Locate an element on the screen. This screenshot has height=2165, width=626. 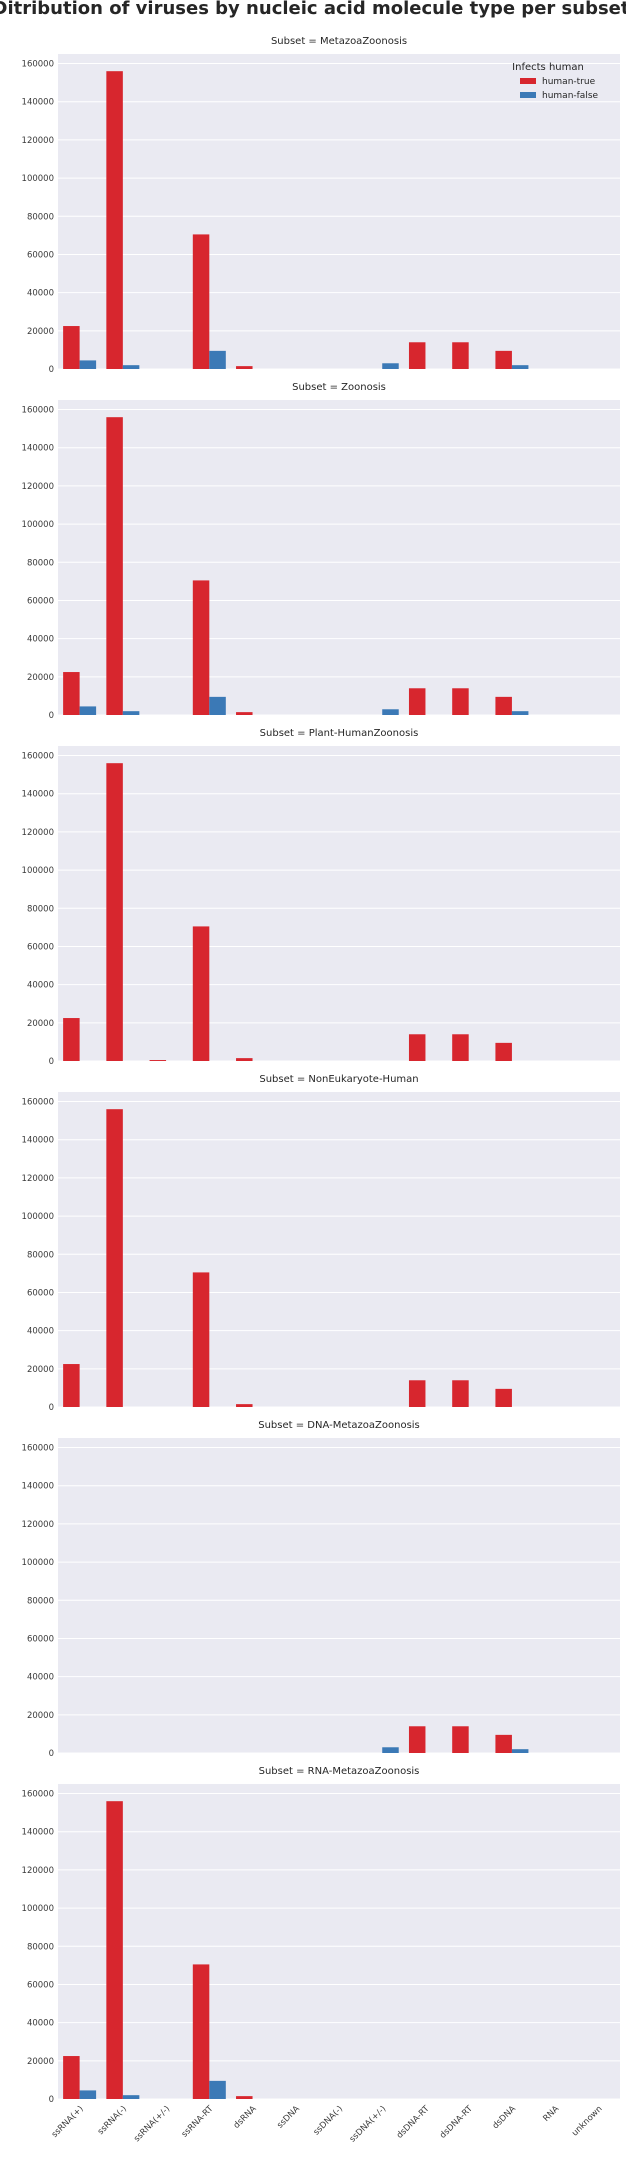
legend: Infects human human-true human-false is located at coordinates (555, 81).